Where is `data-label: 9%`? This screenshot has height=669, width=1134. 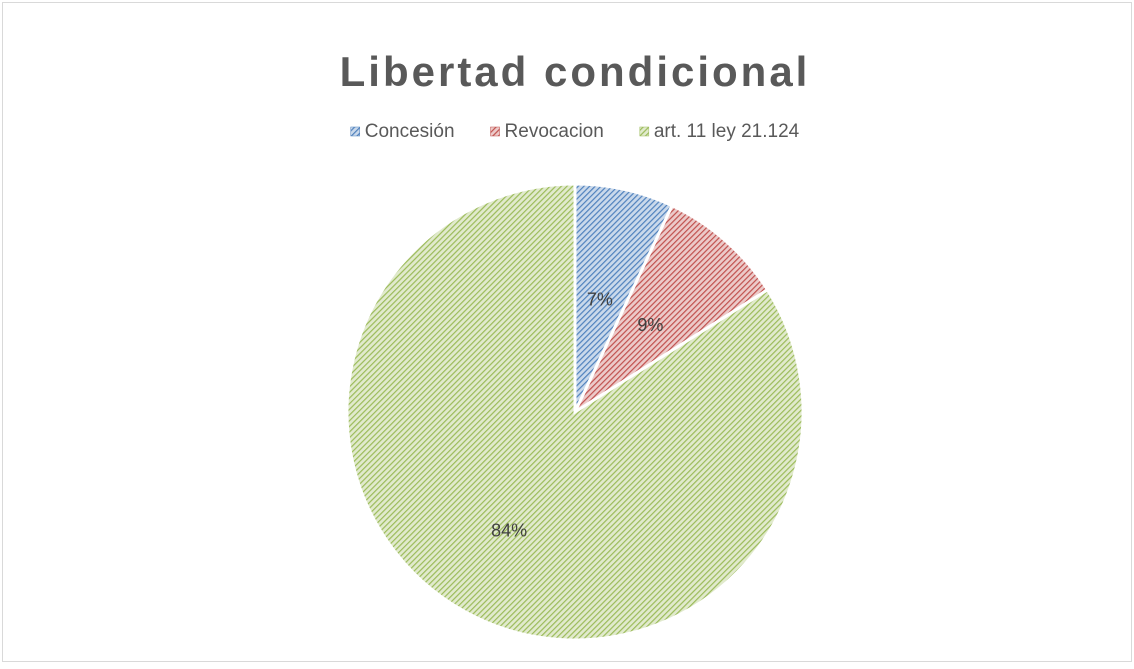 data-label: 9% is located at coordinates (650, 325).